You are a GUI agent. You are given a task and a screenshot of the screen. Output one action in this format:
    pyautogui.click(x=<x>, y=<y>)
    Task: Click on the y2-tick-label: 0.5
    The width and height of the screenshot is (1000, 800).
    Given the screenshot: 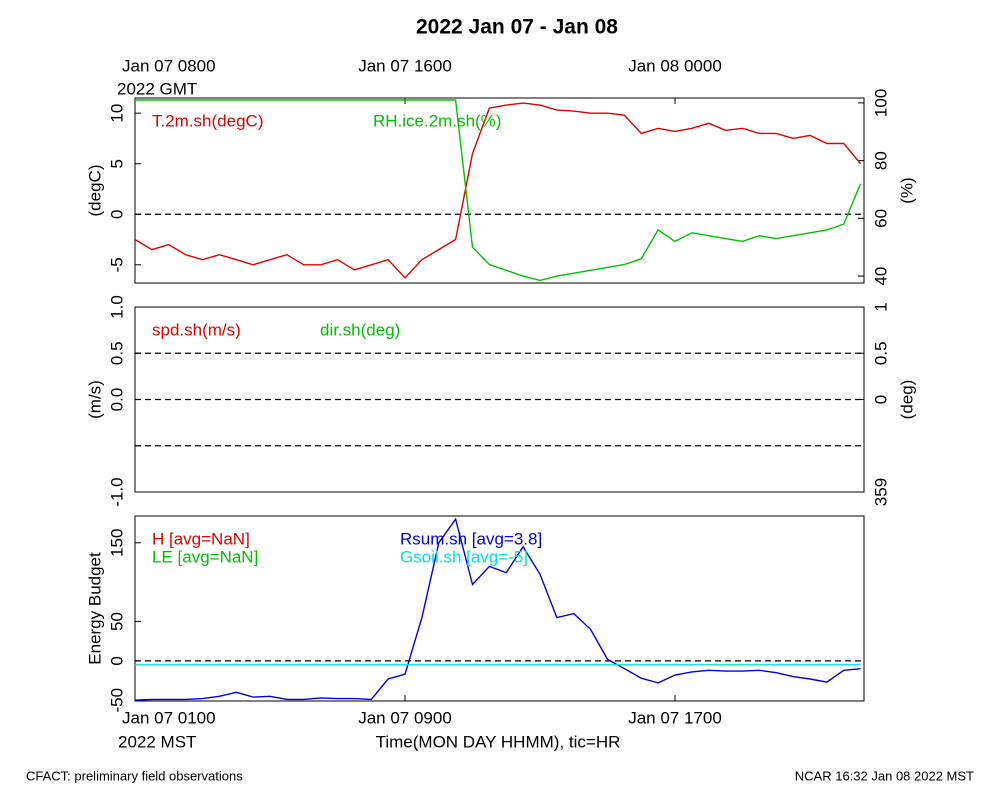 What is the action you would take?
    pyautogui.click(x=880, y=353)
    